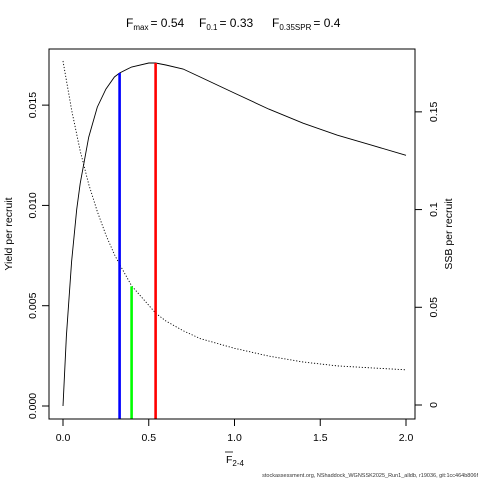  Describe the element at coordinates (434, 405) in the screenshot. I see `y-right-tick-label: 0` at that location.